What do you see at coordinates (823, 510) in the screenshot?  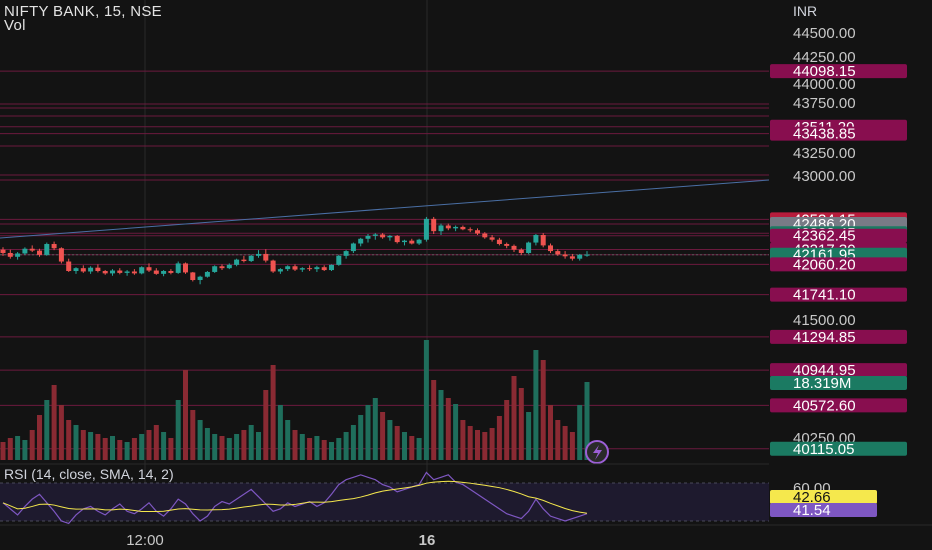 I see `rsi-sma-badge` at bounding box center [823, 510].